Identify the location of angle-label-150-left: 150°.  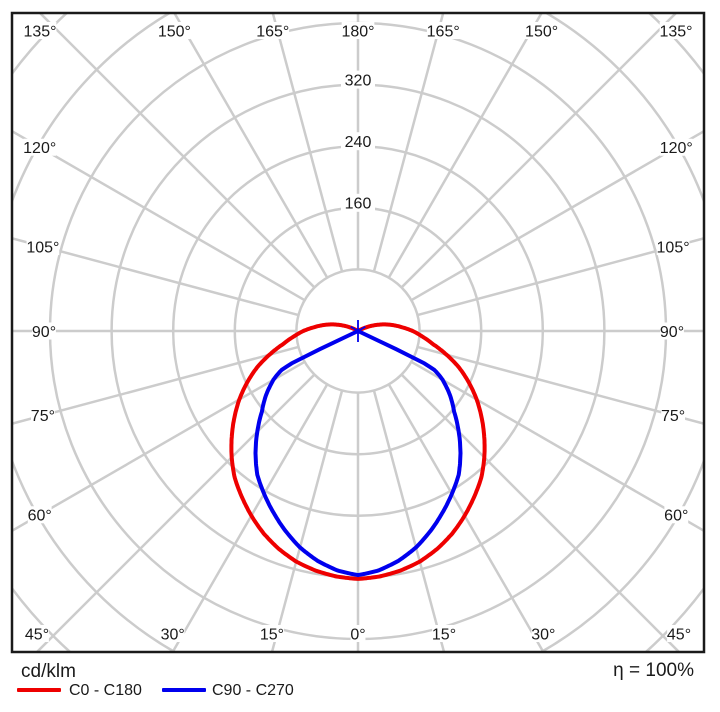
(174, 31).